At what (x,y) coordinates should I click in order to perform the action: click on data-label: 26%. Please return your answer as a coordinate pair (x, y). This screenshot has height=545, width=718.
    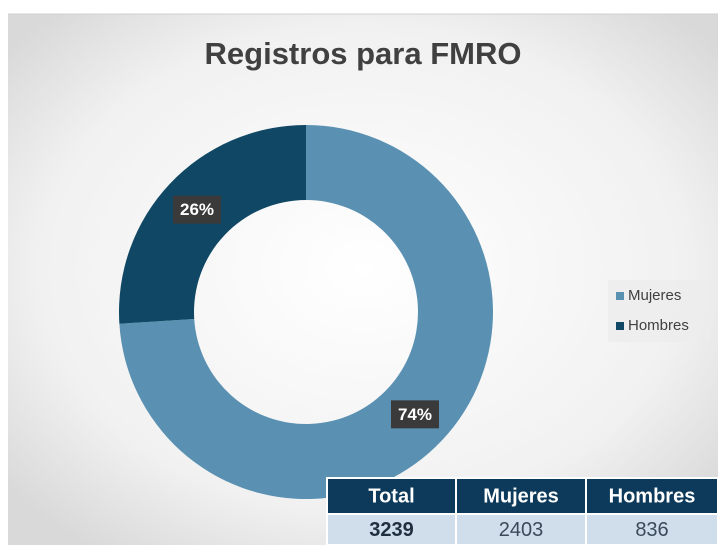
    Looking at the image, I should click on (197, 209).